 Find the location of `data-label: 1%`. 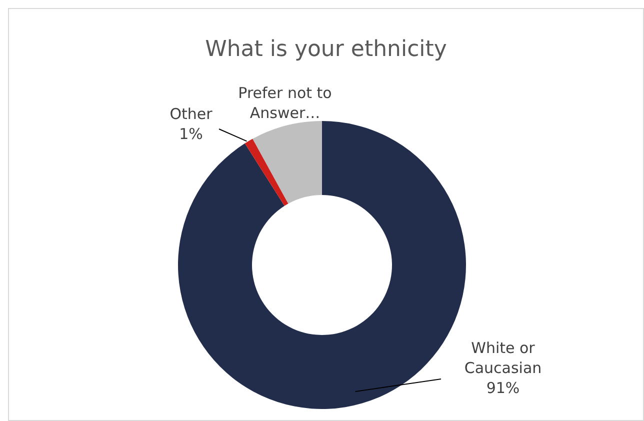

data-label: 1% is located at coordinates (191, 134).